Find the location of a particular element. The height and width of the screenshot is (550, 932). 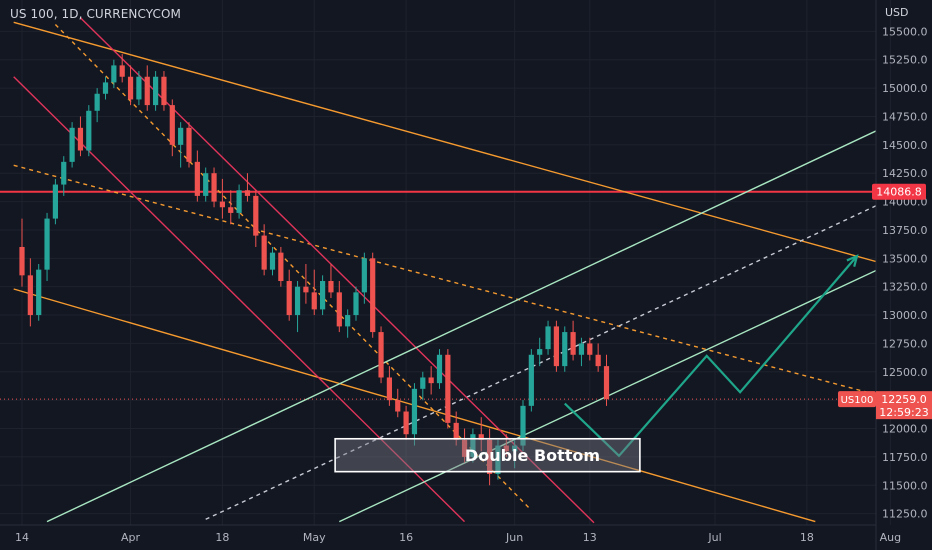

price-tick-label: 13750.0 is located at coordinates (905, 230).